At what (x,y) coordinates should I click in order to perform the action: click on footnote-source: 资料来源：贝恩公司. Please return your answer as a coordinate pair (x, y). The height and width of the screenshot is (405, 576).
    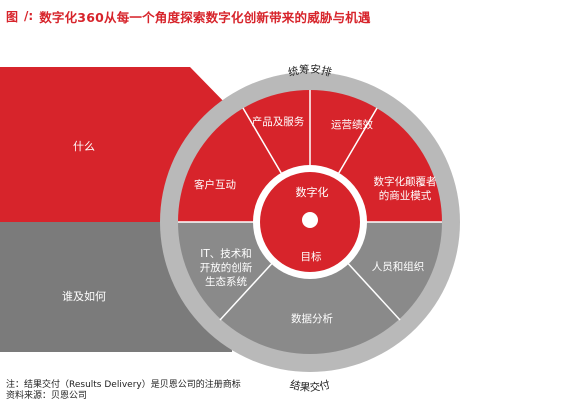
    Looking at the image, I should click on (47, 396).